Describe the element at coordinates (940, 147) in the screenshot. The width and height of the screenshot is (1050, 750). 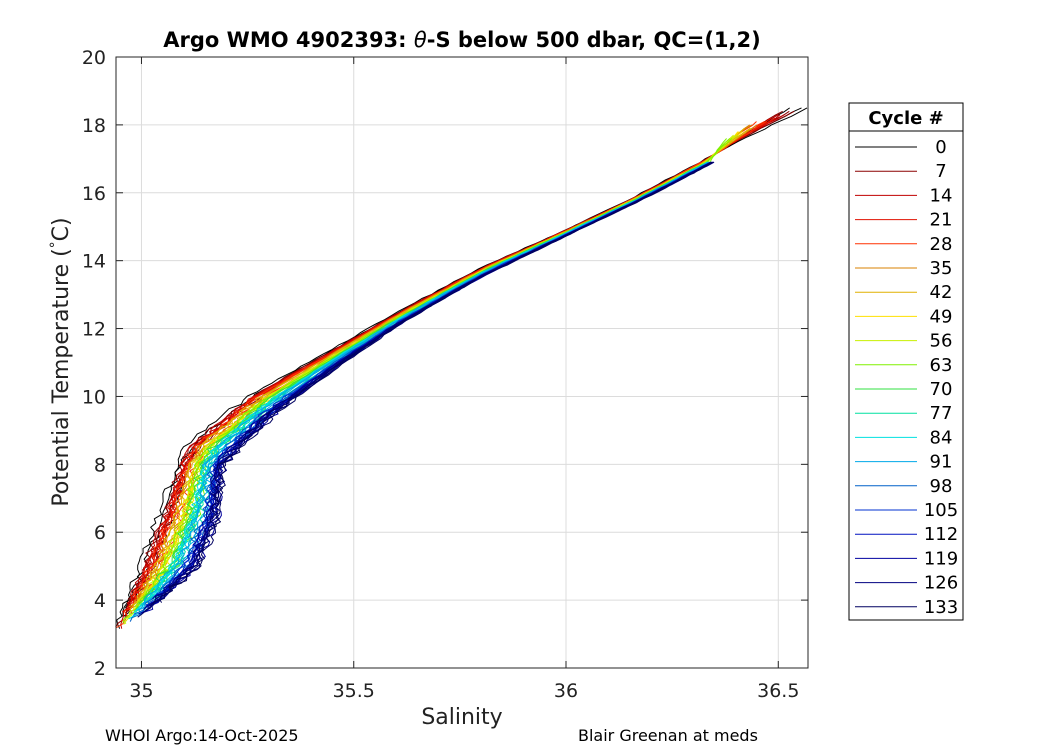
I see `legend-label: 0` at that location.